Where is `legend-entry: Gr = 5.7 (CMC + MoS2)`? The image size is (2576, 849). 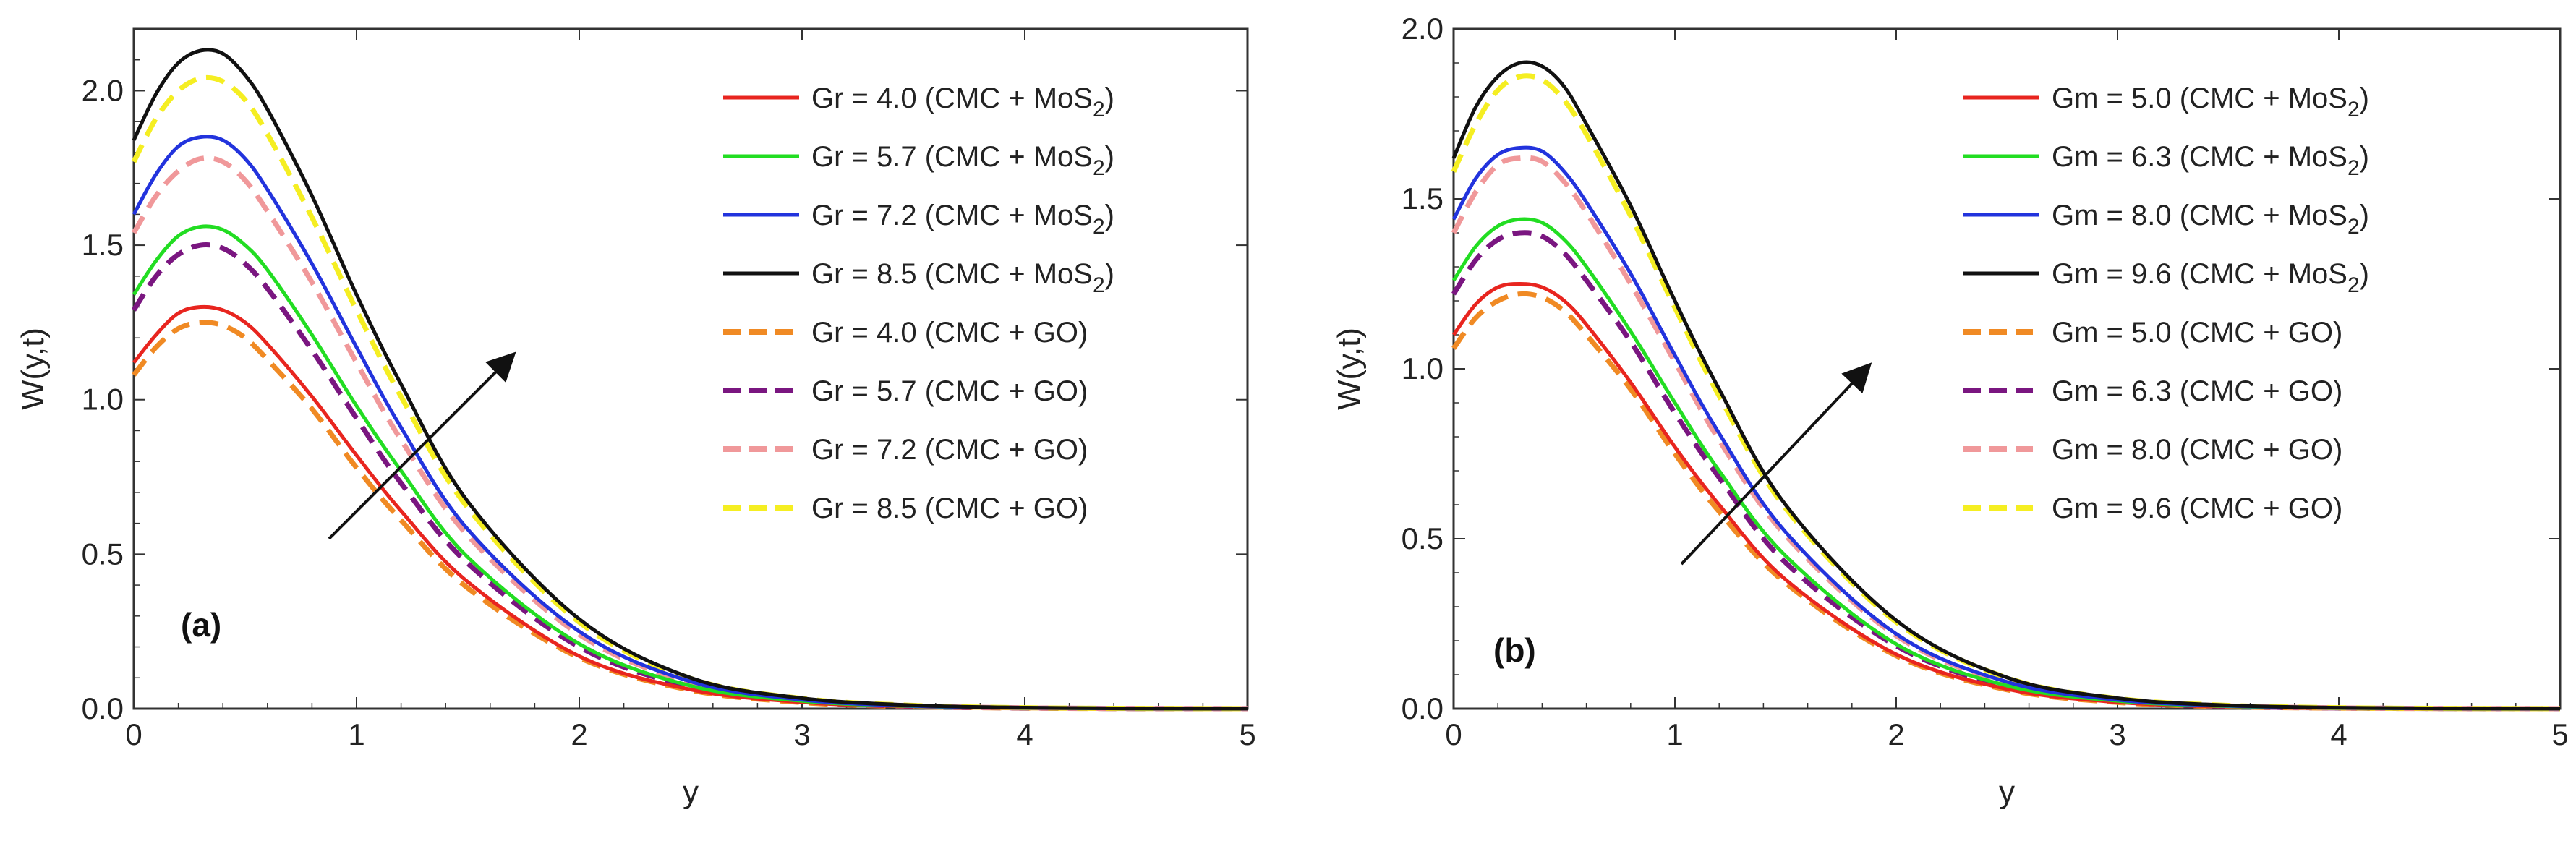
legend-entry: Gr = 5.7 (CMC + MoS2) is located at coordinates (963, 160).